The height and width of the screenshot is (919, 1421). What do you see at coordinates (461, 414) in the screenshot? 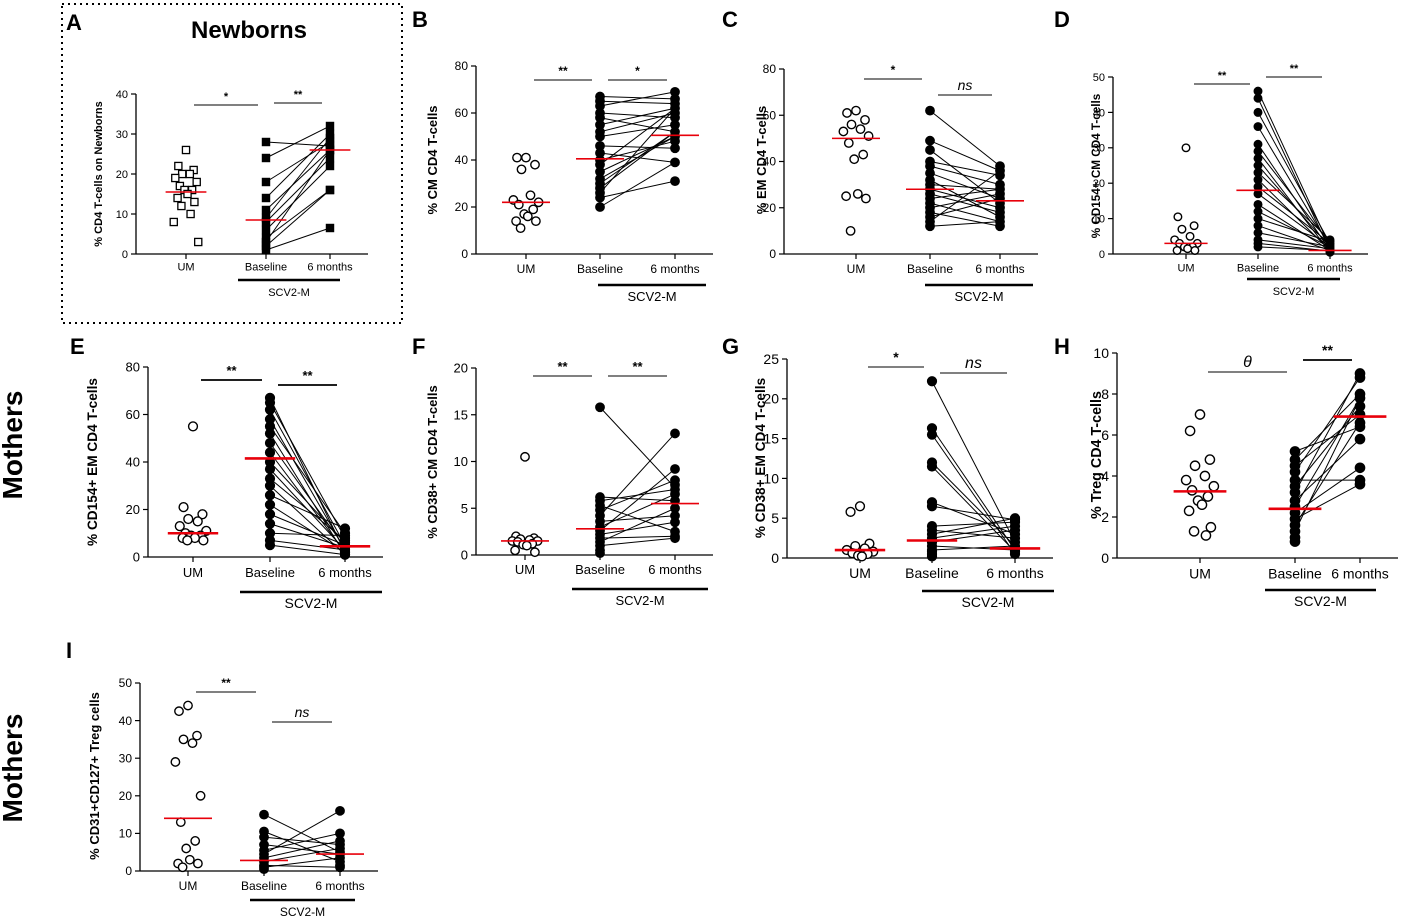
I see `y-tick-label: 15` at bounding box center [461, 414].